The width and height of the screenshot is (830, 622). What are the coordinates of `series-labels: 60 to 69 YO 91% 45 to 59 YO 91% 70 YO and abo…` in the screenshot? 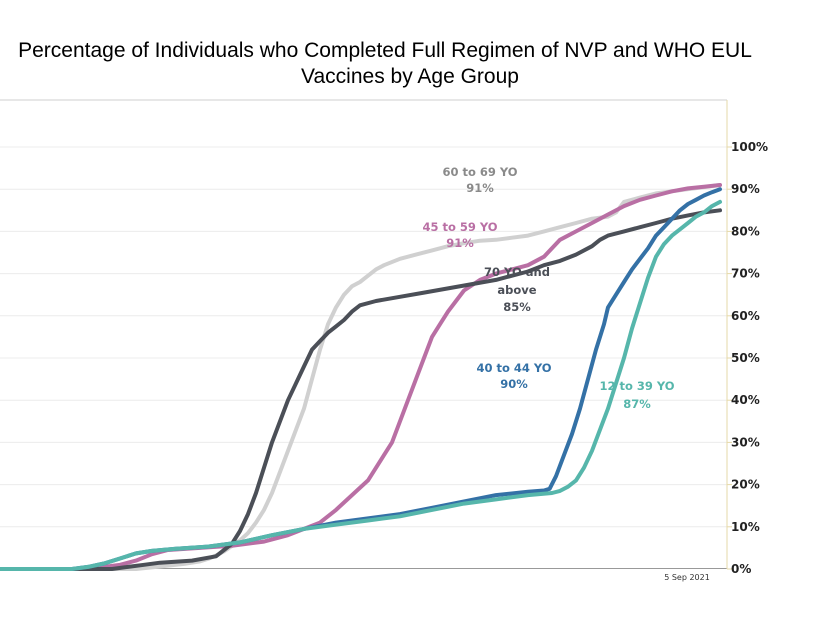 It's located at (548, 288).